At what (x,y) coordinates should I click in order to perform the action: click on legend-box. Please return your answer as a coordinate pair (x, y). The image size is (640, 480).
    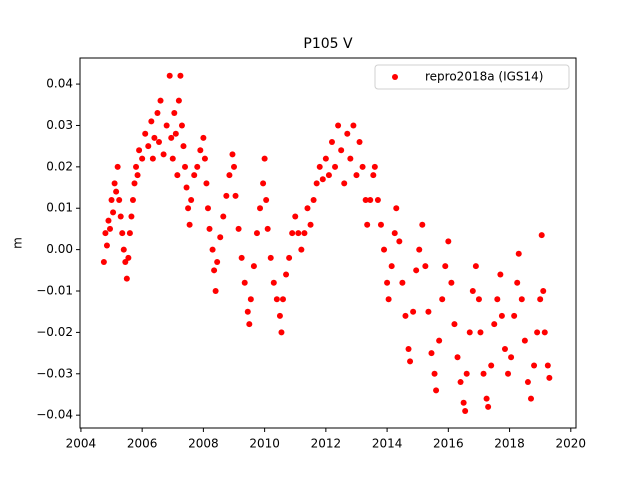
    Looking at the image, I should click on (472, 77).